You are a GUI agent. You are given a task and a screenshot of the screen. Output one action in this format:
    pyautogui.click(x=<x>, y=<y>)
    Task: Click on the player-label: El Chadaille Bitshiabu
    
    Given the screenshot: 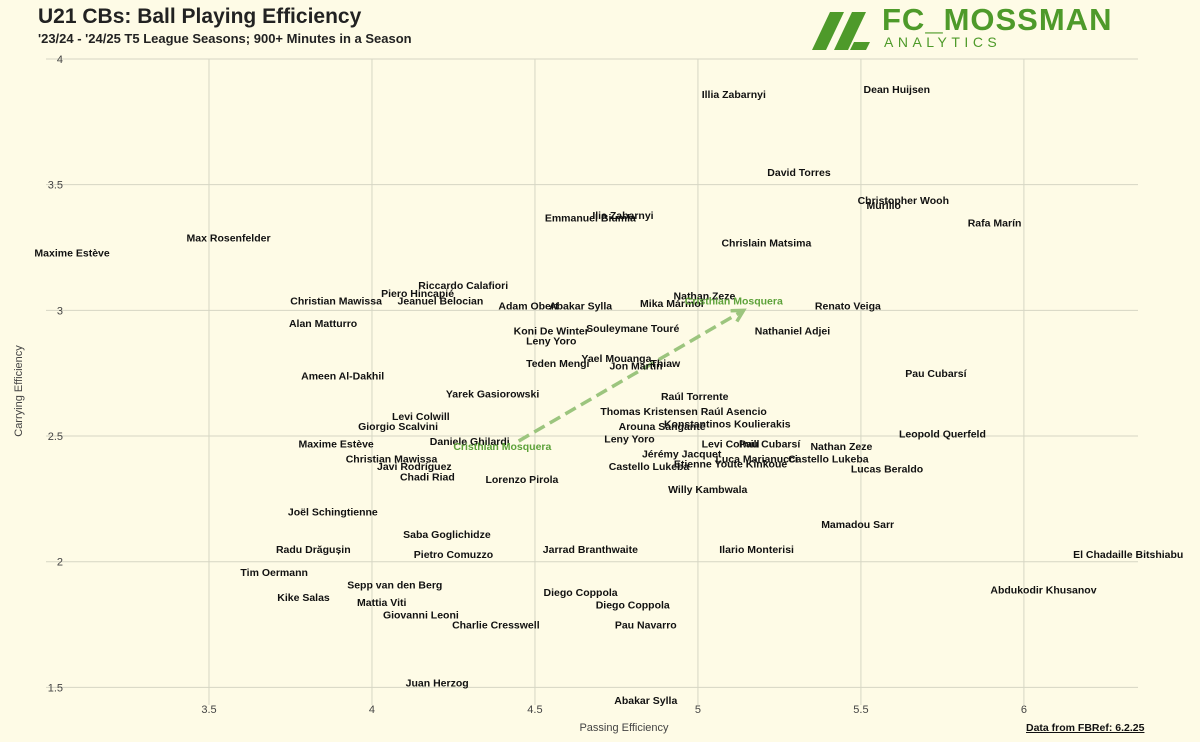 What is the action you would take?
    pyautogui.click(x=1128, y=555)
    